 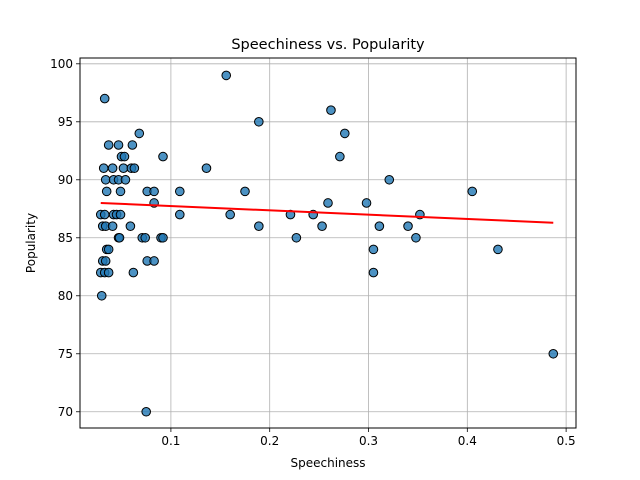 I want to click on y-tick-label: 90, so click(x=65, y=180).